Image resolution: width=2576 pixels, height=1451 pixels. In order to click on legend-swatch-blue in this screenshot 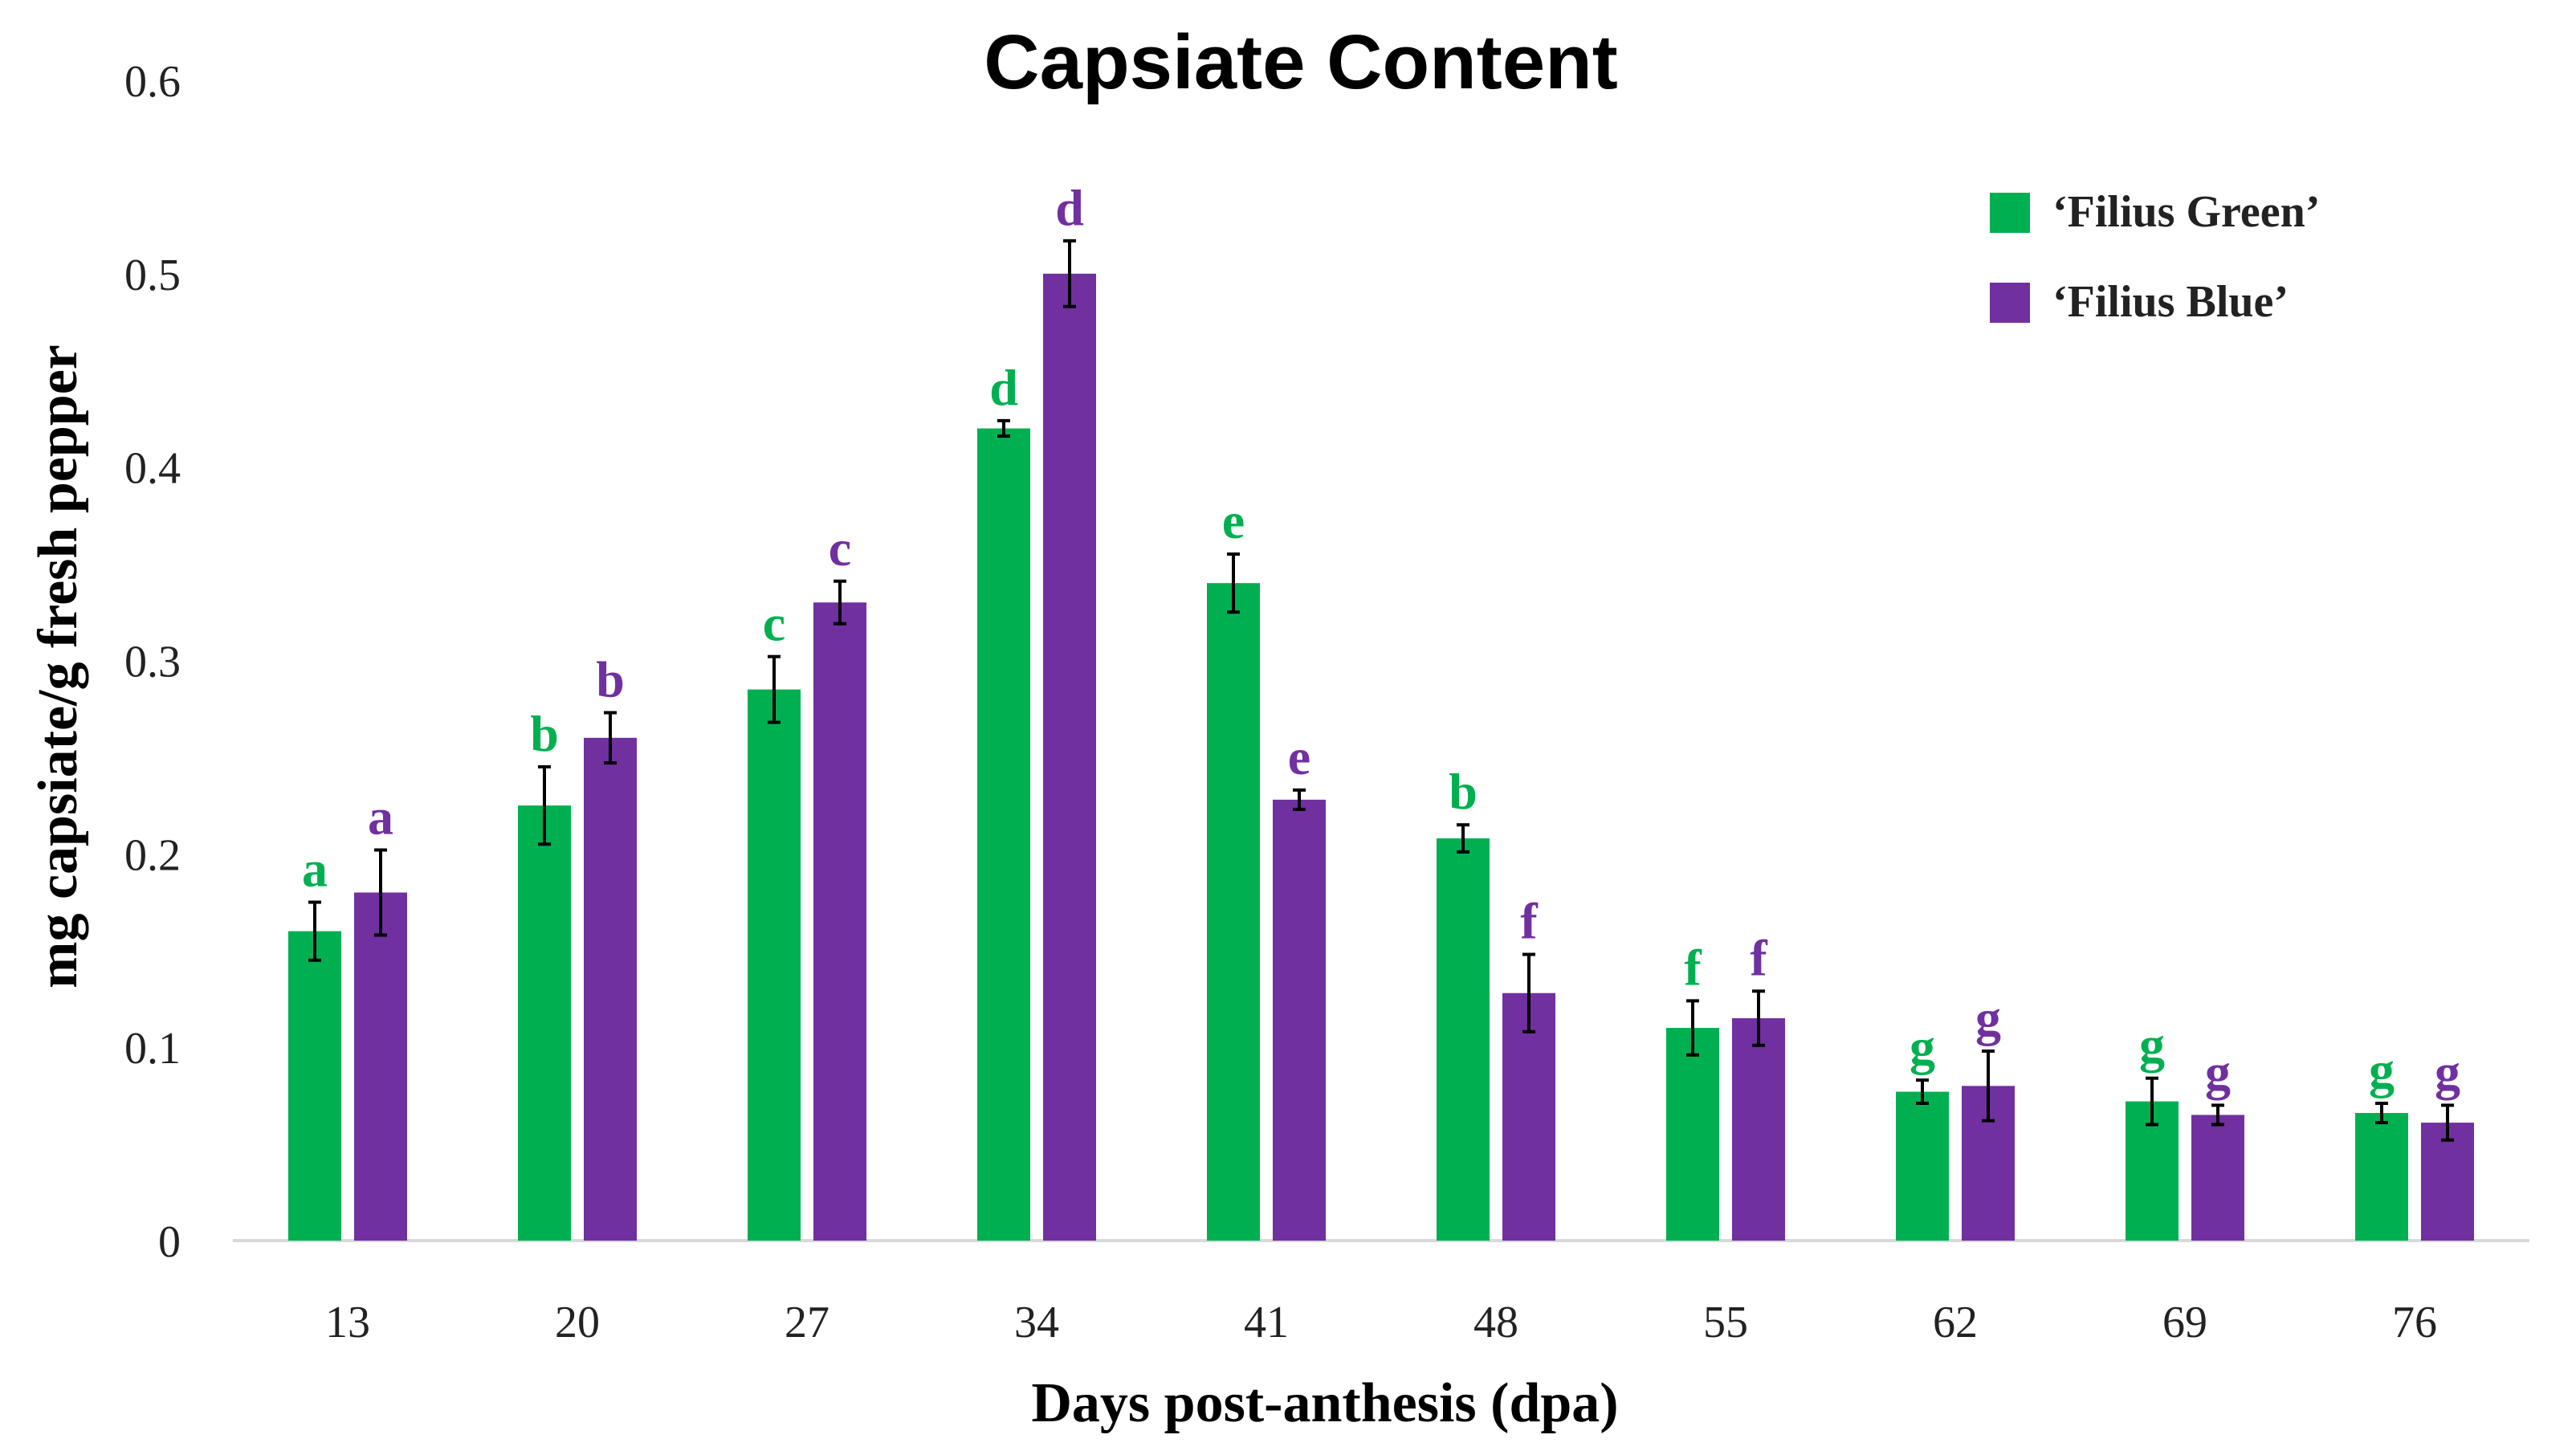, I will do `click(2010, 303)`.